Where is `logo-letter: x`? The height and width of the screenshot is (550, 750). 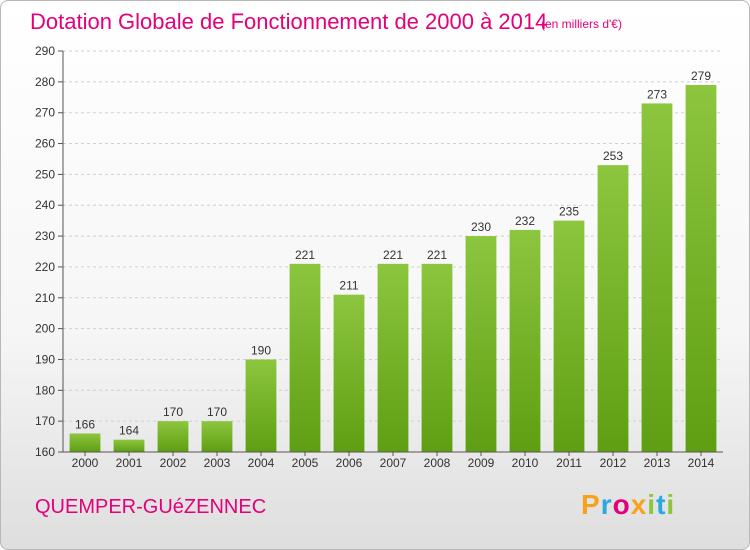 logo-letter: x is located at coordinates (639, 504).